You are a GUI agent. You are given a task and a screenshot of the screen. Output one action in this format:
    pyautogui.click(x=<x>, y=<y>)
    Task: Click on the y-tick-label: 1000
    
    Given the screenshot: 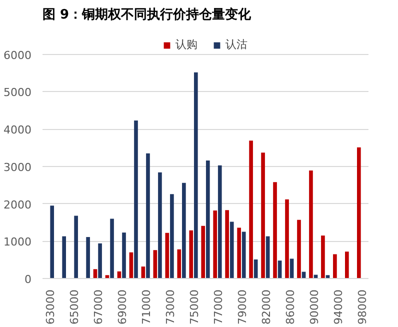 What is the action you would take?
    pyautogui.click(x=18, y=242)
    